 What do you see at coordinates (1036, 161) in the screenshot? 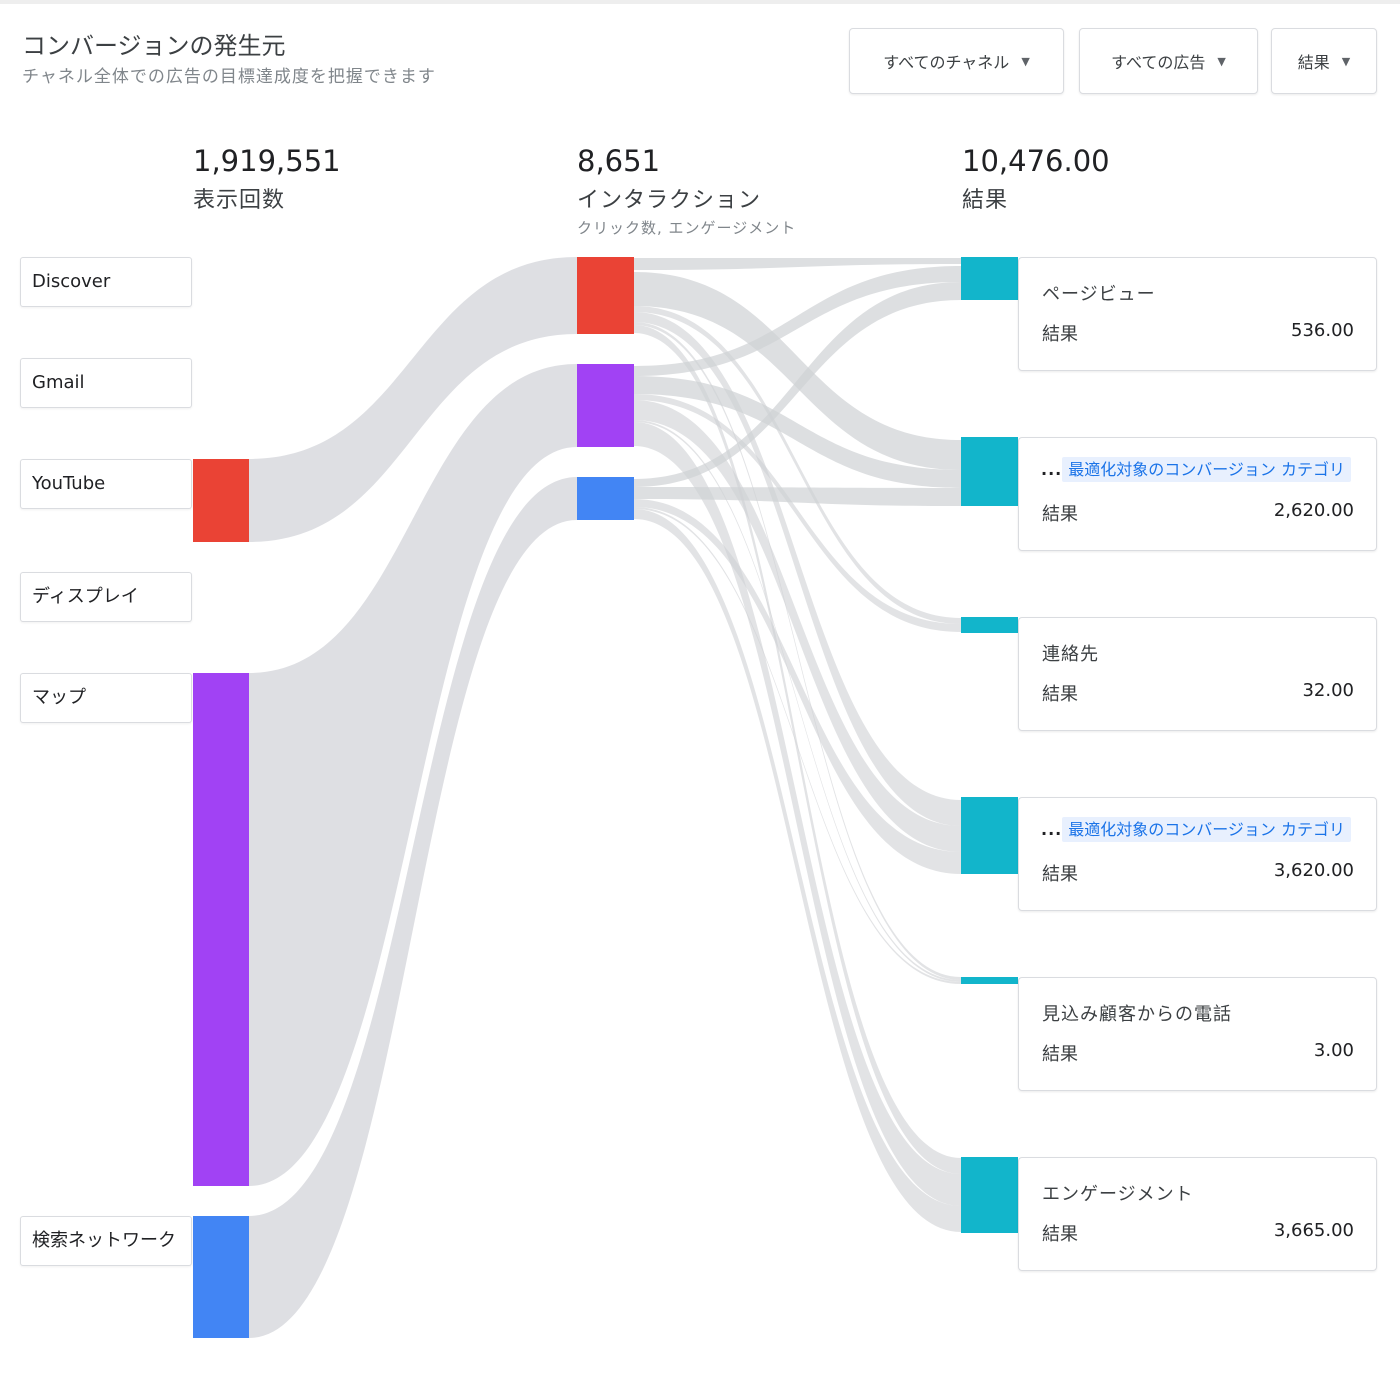
I see `results-total: 10,476.00` at bounding box center [1036, 161].